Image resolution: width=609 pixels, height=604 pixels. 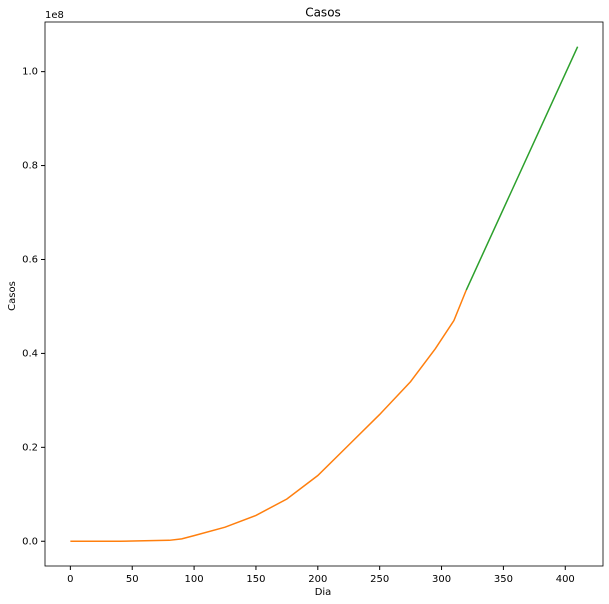 I want to click on x-tick-label: 0, so click(x=70, y=579).